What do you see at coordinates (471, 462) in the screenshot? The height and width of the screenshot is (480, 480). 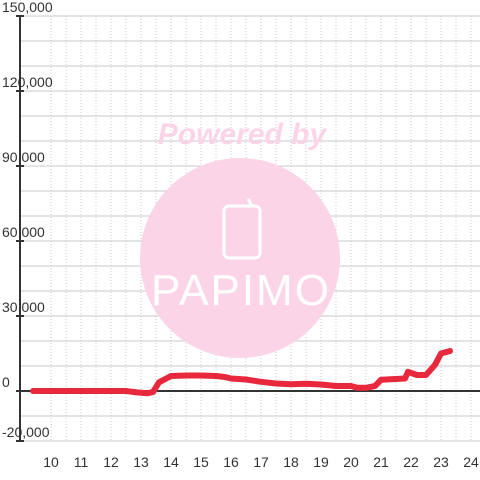 I see `x-tick-label: 24` at bounding box center [471, 462].